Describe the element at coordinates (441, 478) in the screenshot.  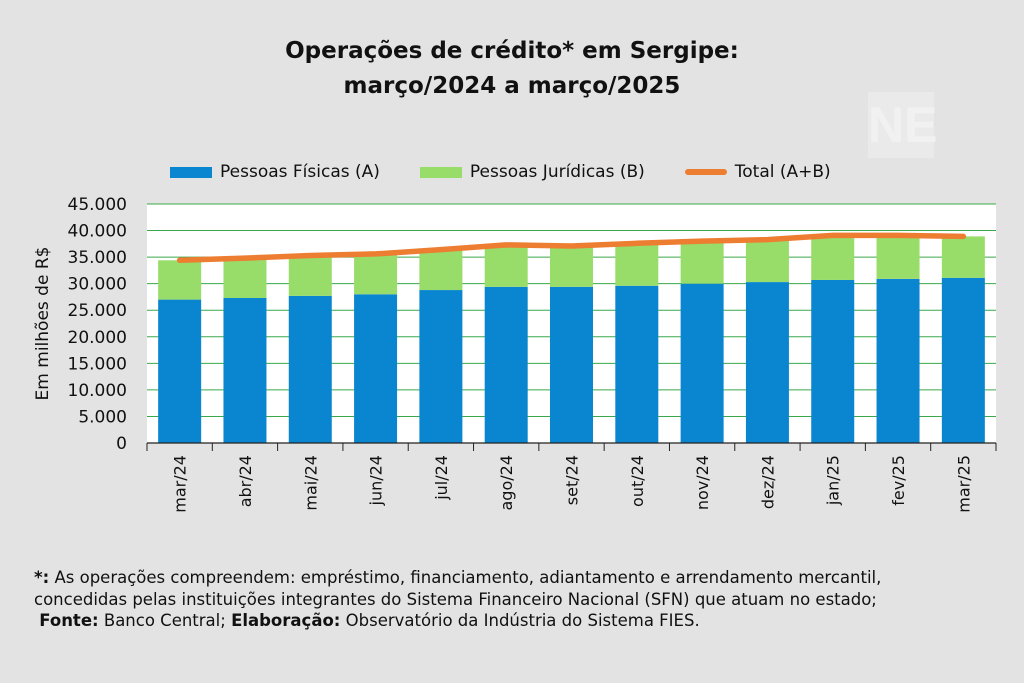
I see `x-tick-label: jul/24` at that location.